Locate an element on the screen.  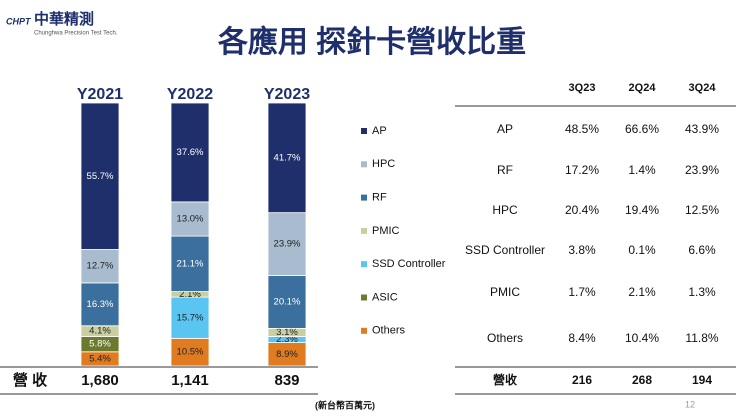
value-label: 15.7% is located at coordinates (190, 317).